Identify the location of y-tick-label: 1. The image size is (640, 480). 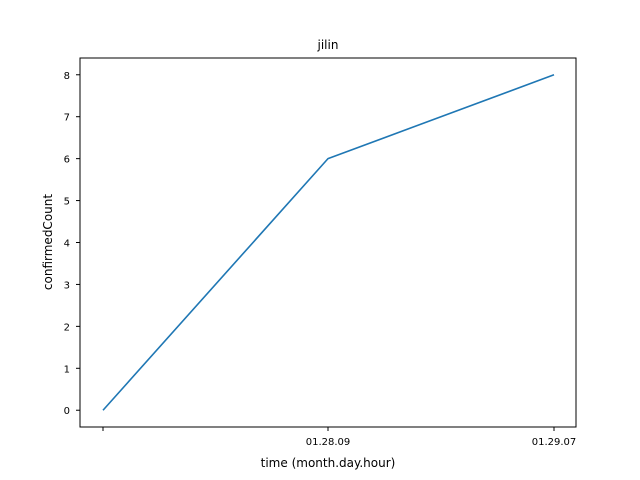
(67, 369).